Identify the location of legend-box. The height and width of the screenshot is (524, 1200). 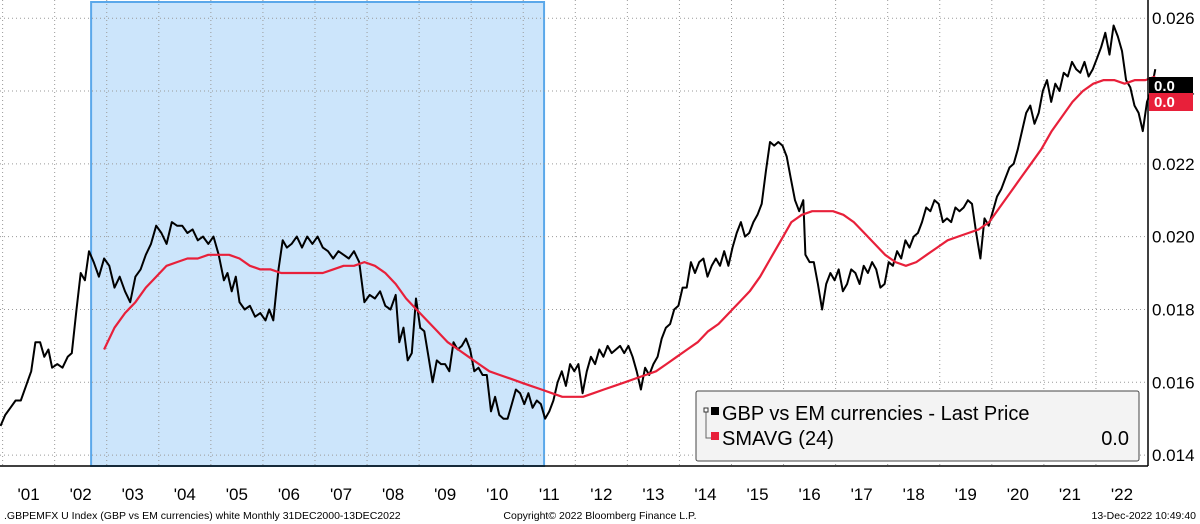
(917, 426).